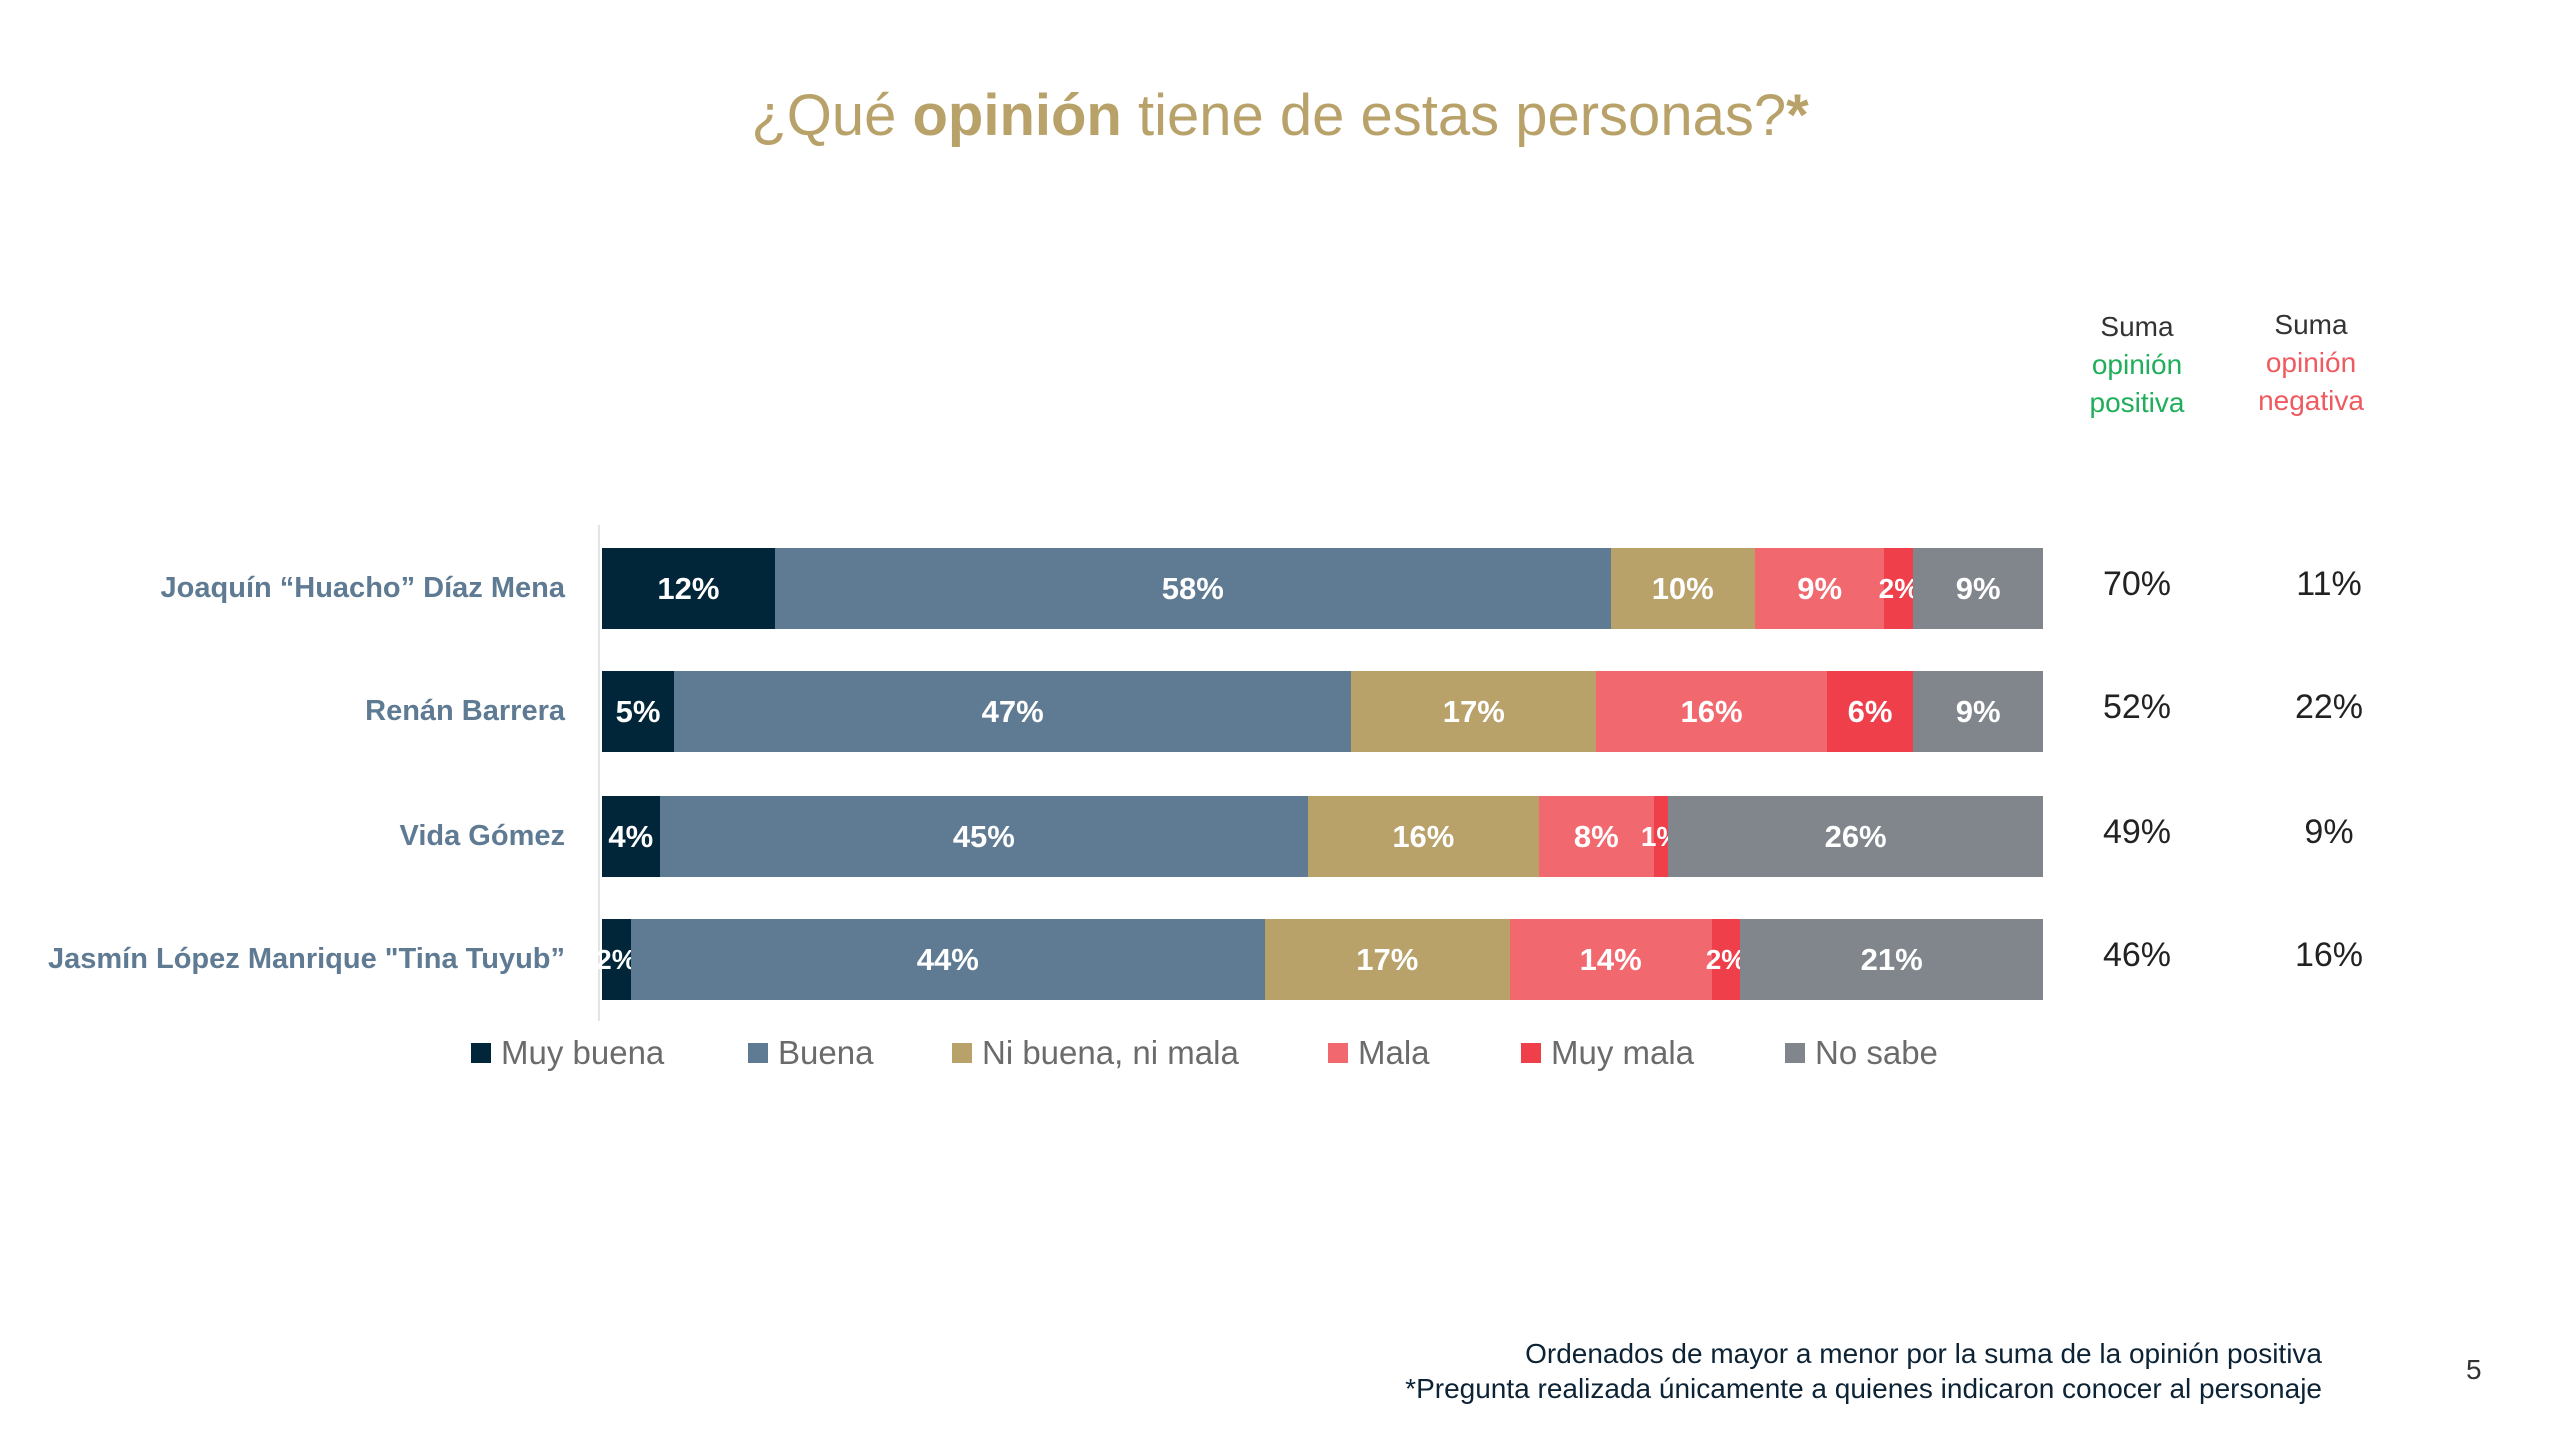  Describe the element at coordinates (2137, 832) in the screenshot. I see `positive-sum-value: 49%` at that location.